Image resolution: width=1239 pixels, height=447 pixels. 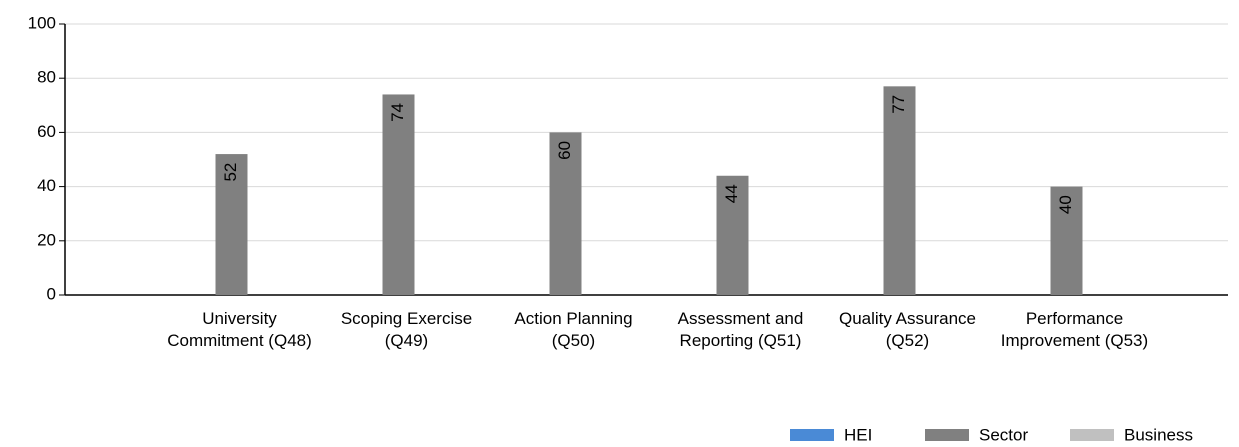 I want to click on x-tick-label: Performance Improvement (Q53), so click(x=1074, y=329).